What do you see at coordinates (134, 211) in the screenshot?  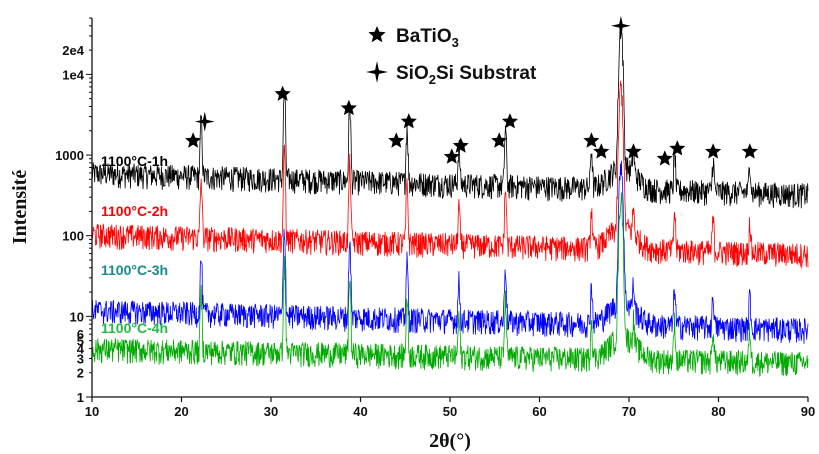 I see `series-label-2: 1100°C-2h` at bounding box center [134, 211].